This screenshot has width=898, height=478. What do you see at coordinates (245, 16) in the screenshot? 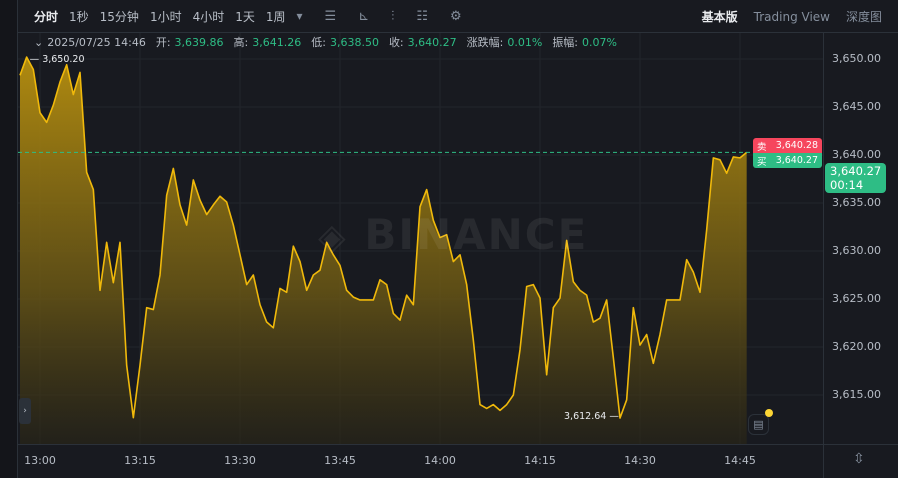
I see `interval-tab: 1天` at bounding box center [245, 16].